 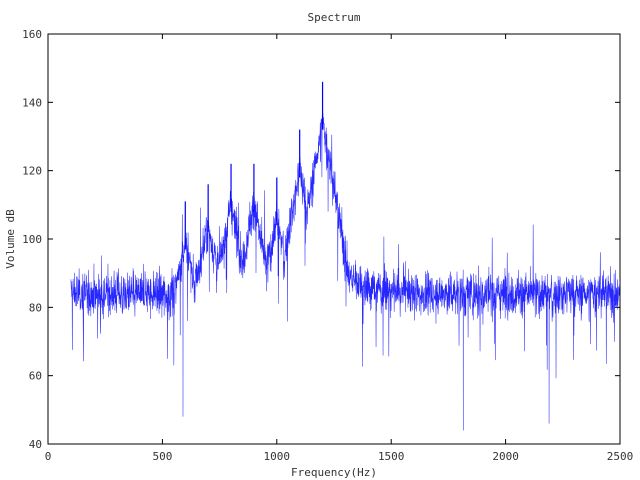 What do you see at coordinates (10, 239) in the screenshot?
I see `y-axis-label: Volume dB` at bounding box center [10, 239].